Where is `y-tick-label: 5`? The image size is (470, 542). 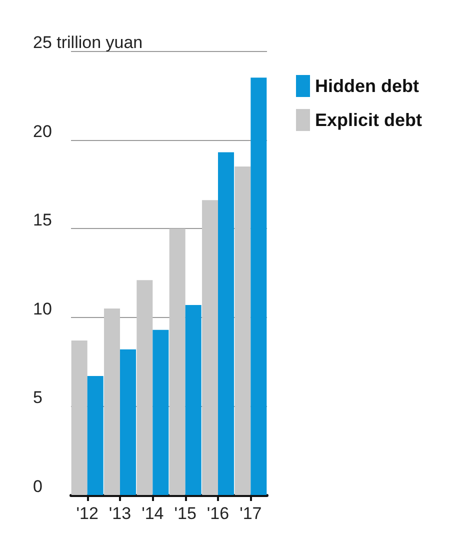 y-tick-label: 5 is located at coordinates (37, 398).